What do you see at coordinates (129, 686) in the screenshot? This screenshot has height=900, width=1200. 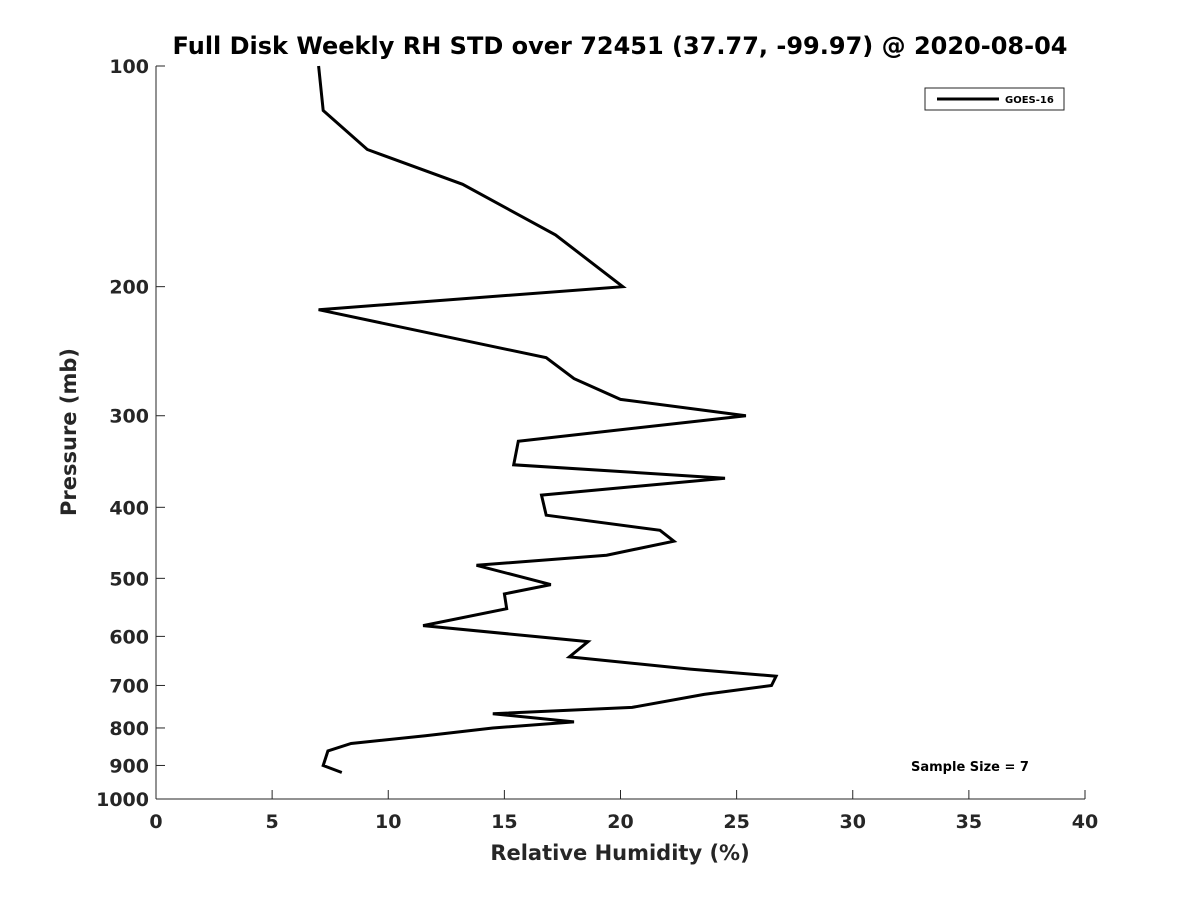 I see `y-tick-label: 700` at bounding box center [129, 686].